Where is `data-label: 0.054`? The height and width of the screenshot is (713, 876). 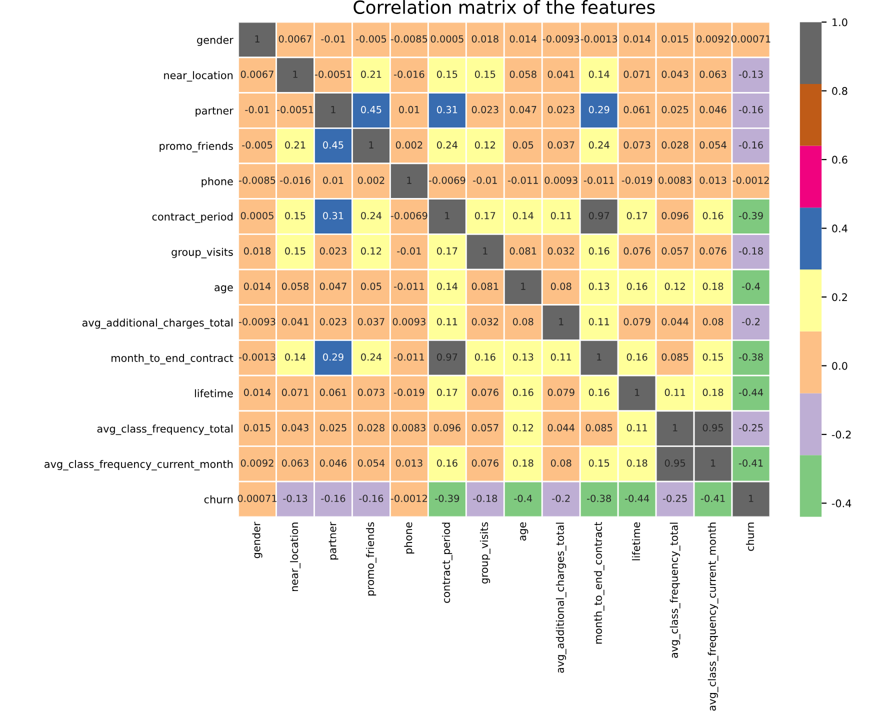
data-label: 0.054 is located at coordinates (713, 145).